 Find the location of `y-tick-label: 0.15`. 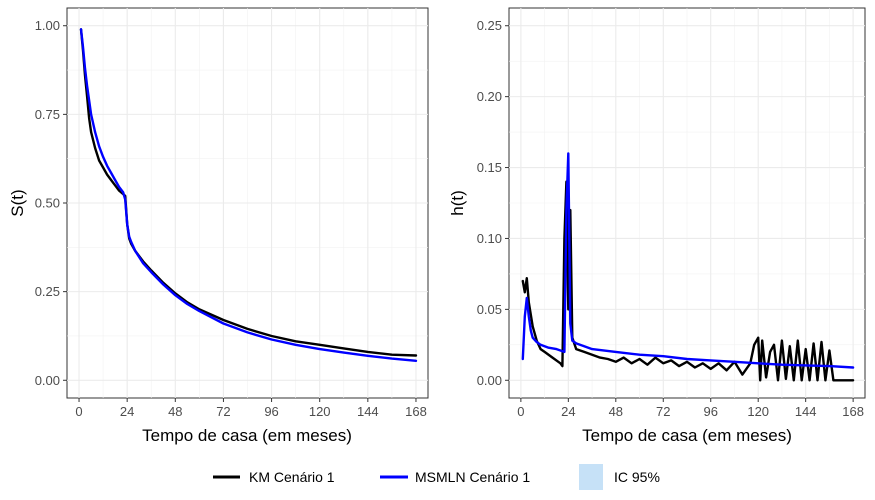

y-tick-label: 0.15 is located at coordinates (489, 167).